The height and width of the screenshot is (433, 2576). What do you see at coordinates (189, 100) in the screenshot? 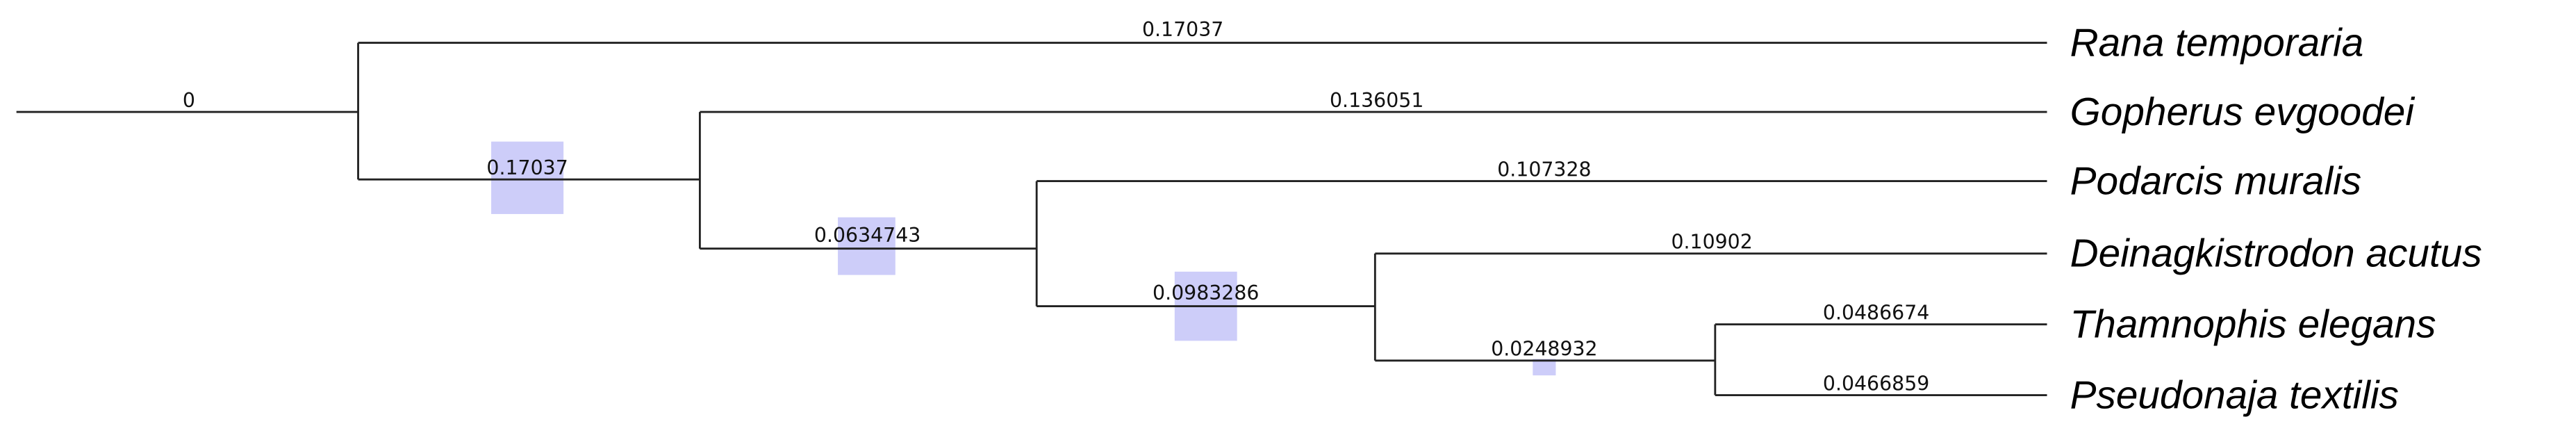
I see `branch-label: 0` at bounding box center [189, 100].